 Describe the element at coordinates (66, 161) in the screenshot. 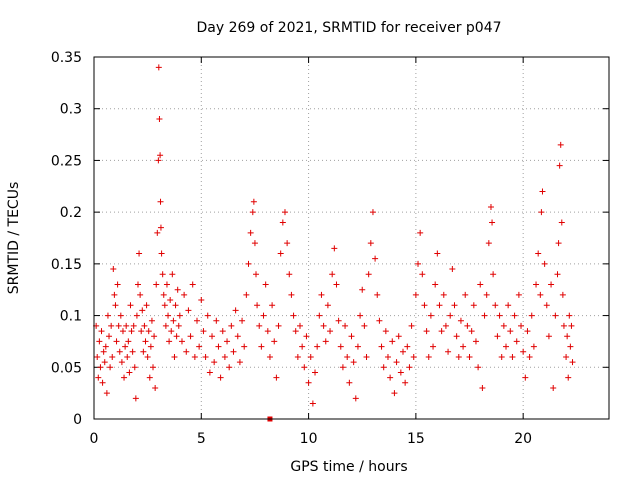

I see `y-tick-label: 0.25` at that location.